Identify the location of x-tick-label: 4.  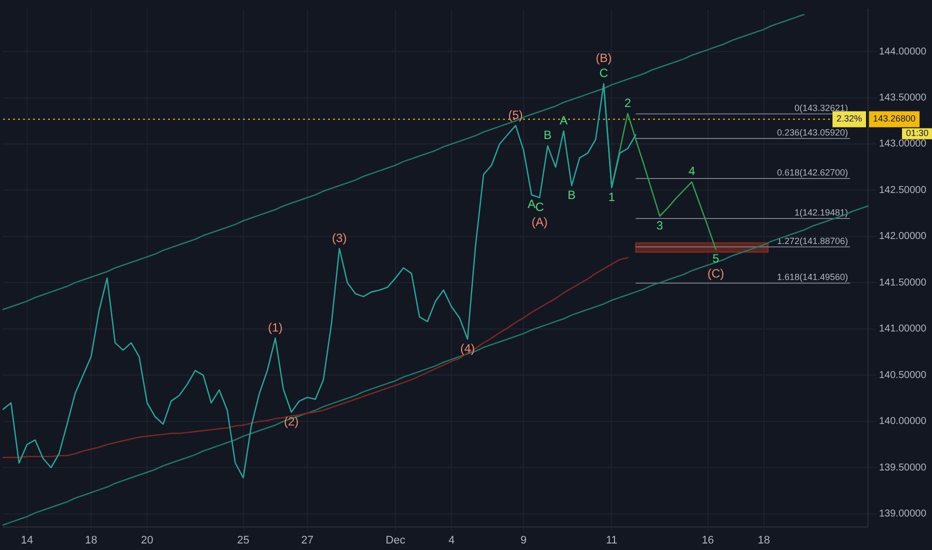
(451, 540).